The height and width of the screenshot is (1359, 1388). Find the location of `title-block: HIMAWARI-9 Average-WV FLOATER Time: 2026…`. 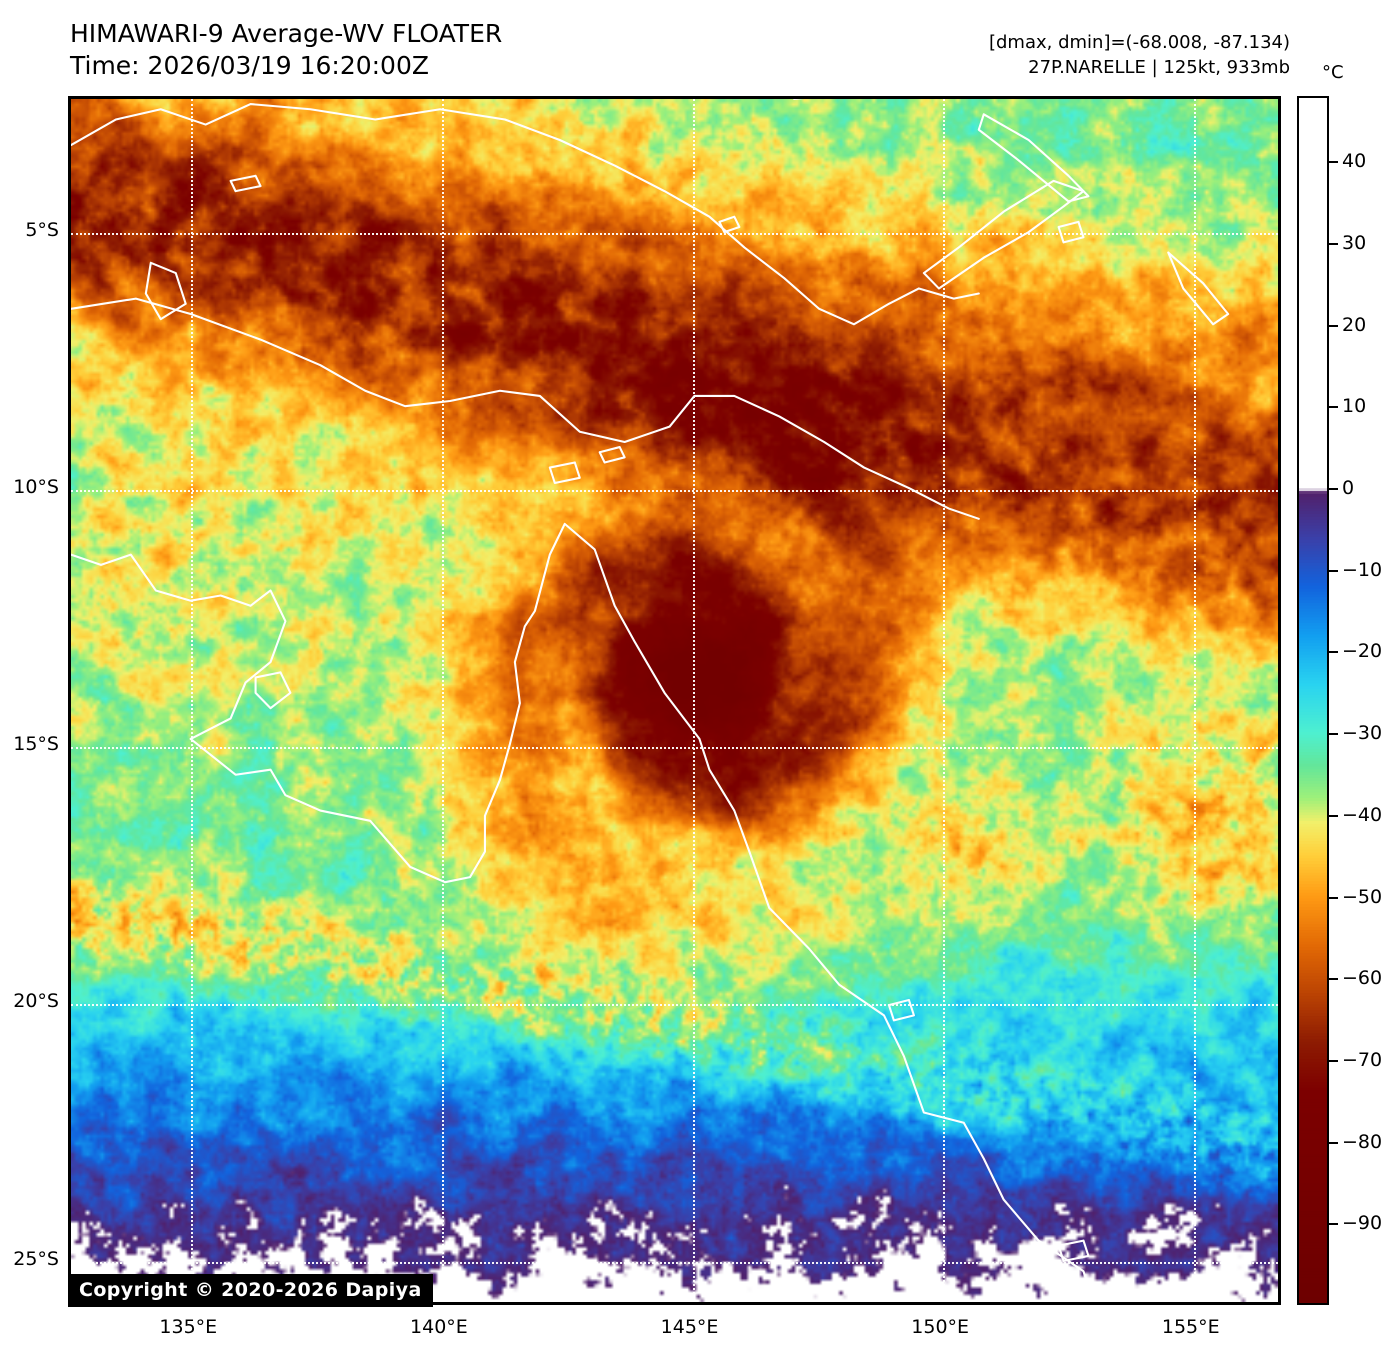

title-block: HIMAWARI-9 Average-WV FLOATER Time: 2026… is located at coordinates (286, 50).